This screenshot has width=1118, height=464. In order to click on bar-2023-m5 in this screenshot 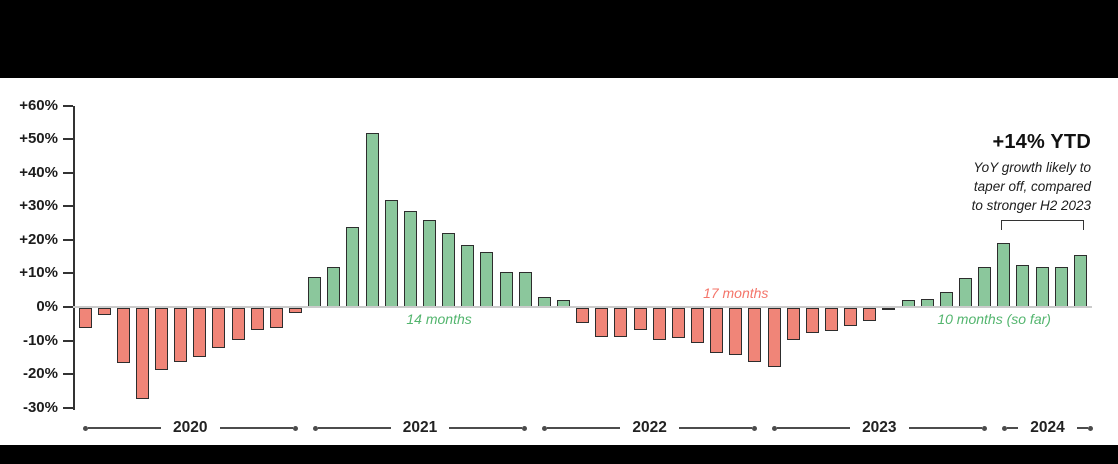, I will do `click(851, 317)`.